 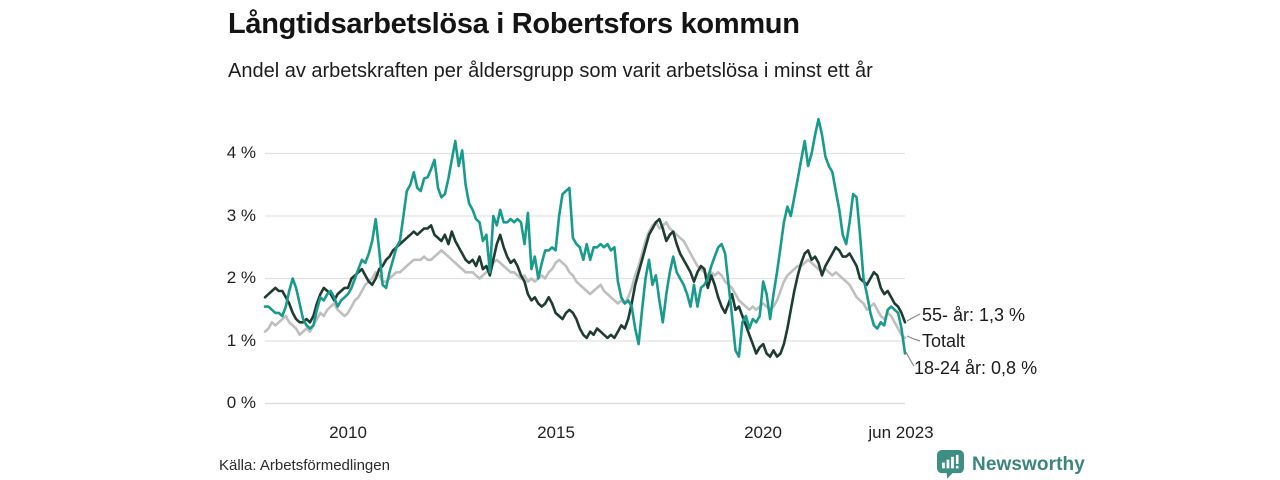 I want to click on series-end-label-18-24: 18-24 år: 0,8 %, so click(x=976, y=368).